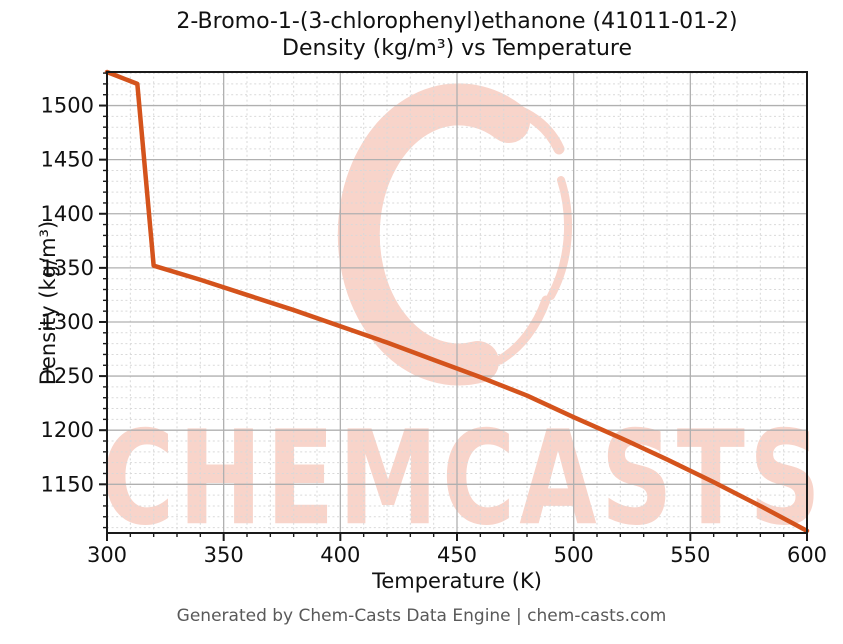 Image resolution: width=843 pixels, height=644 pixels. I want to click on tick-label: 1350, so click(67, 268).